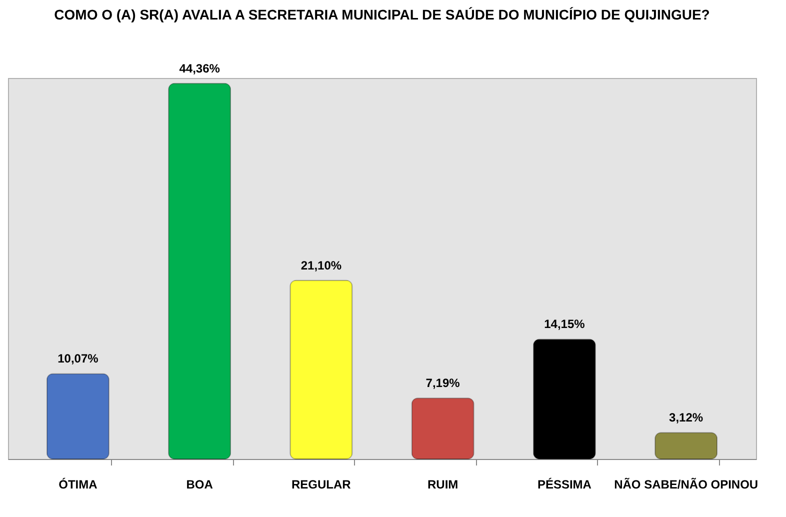 This screenshot has width=786, height=517. I want to click on data-label: 7,19%, so click(443, 383).